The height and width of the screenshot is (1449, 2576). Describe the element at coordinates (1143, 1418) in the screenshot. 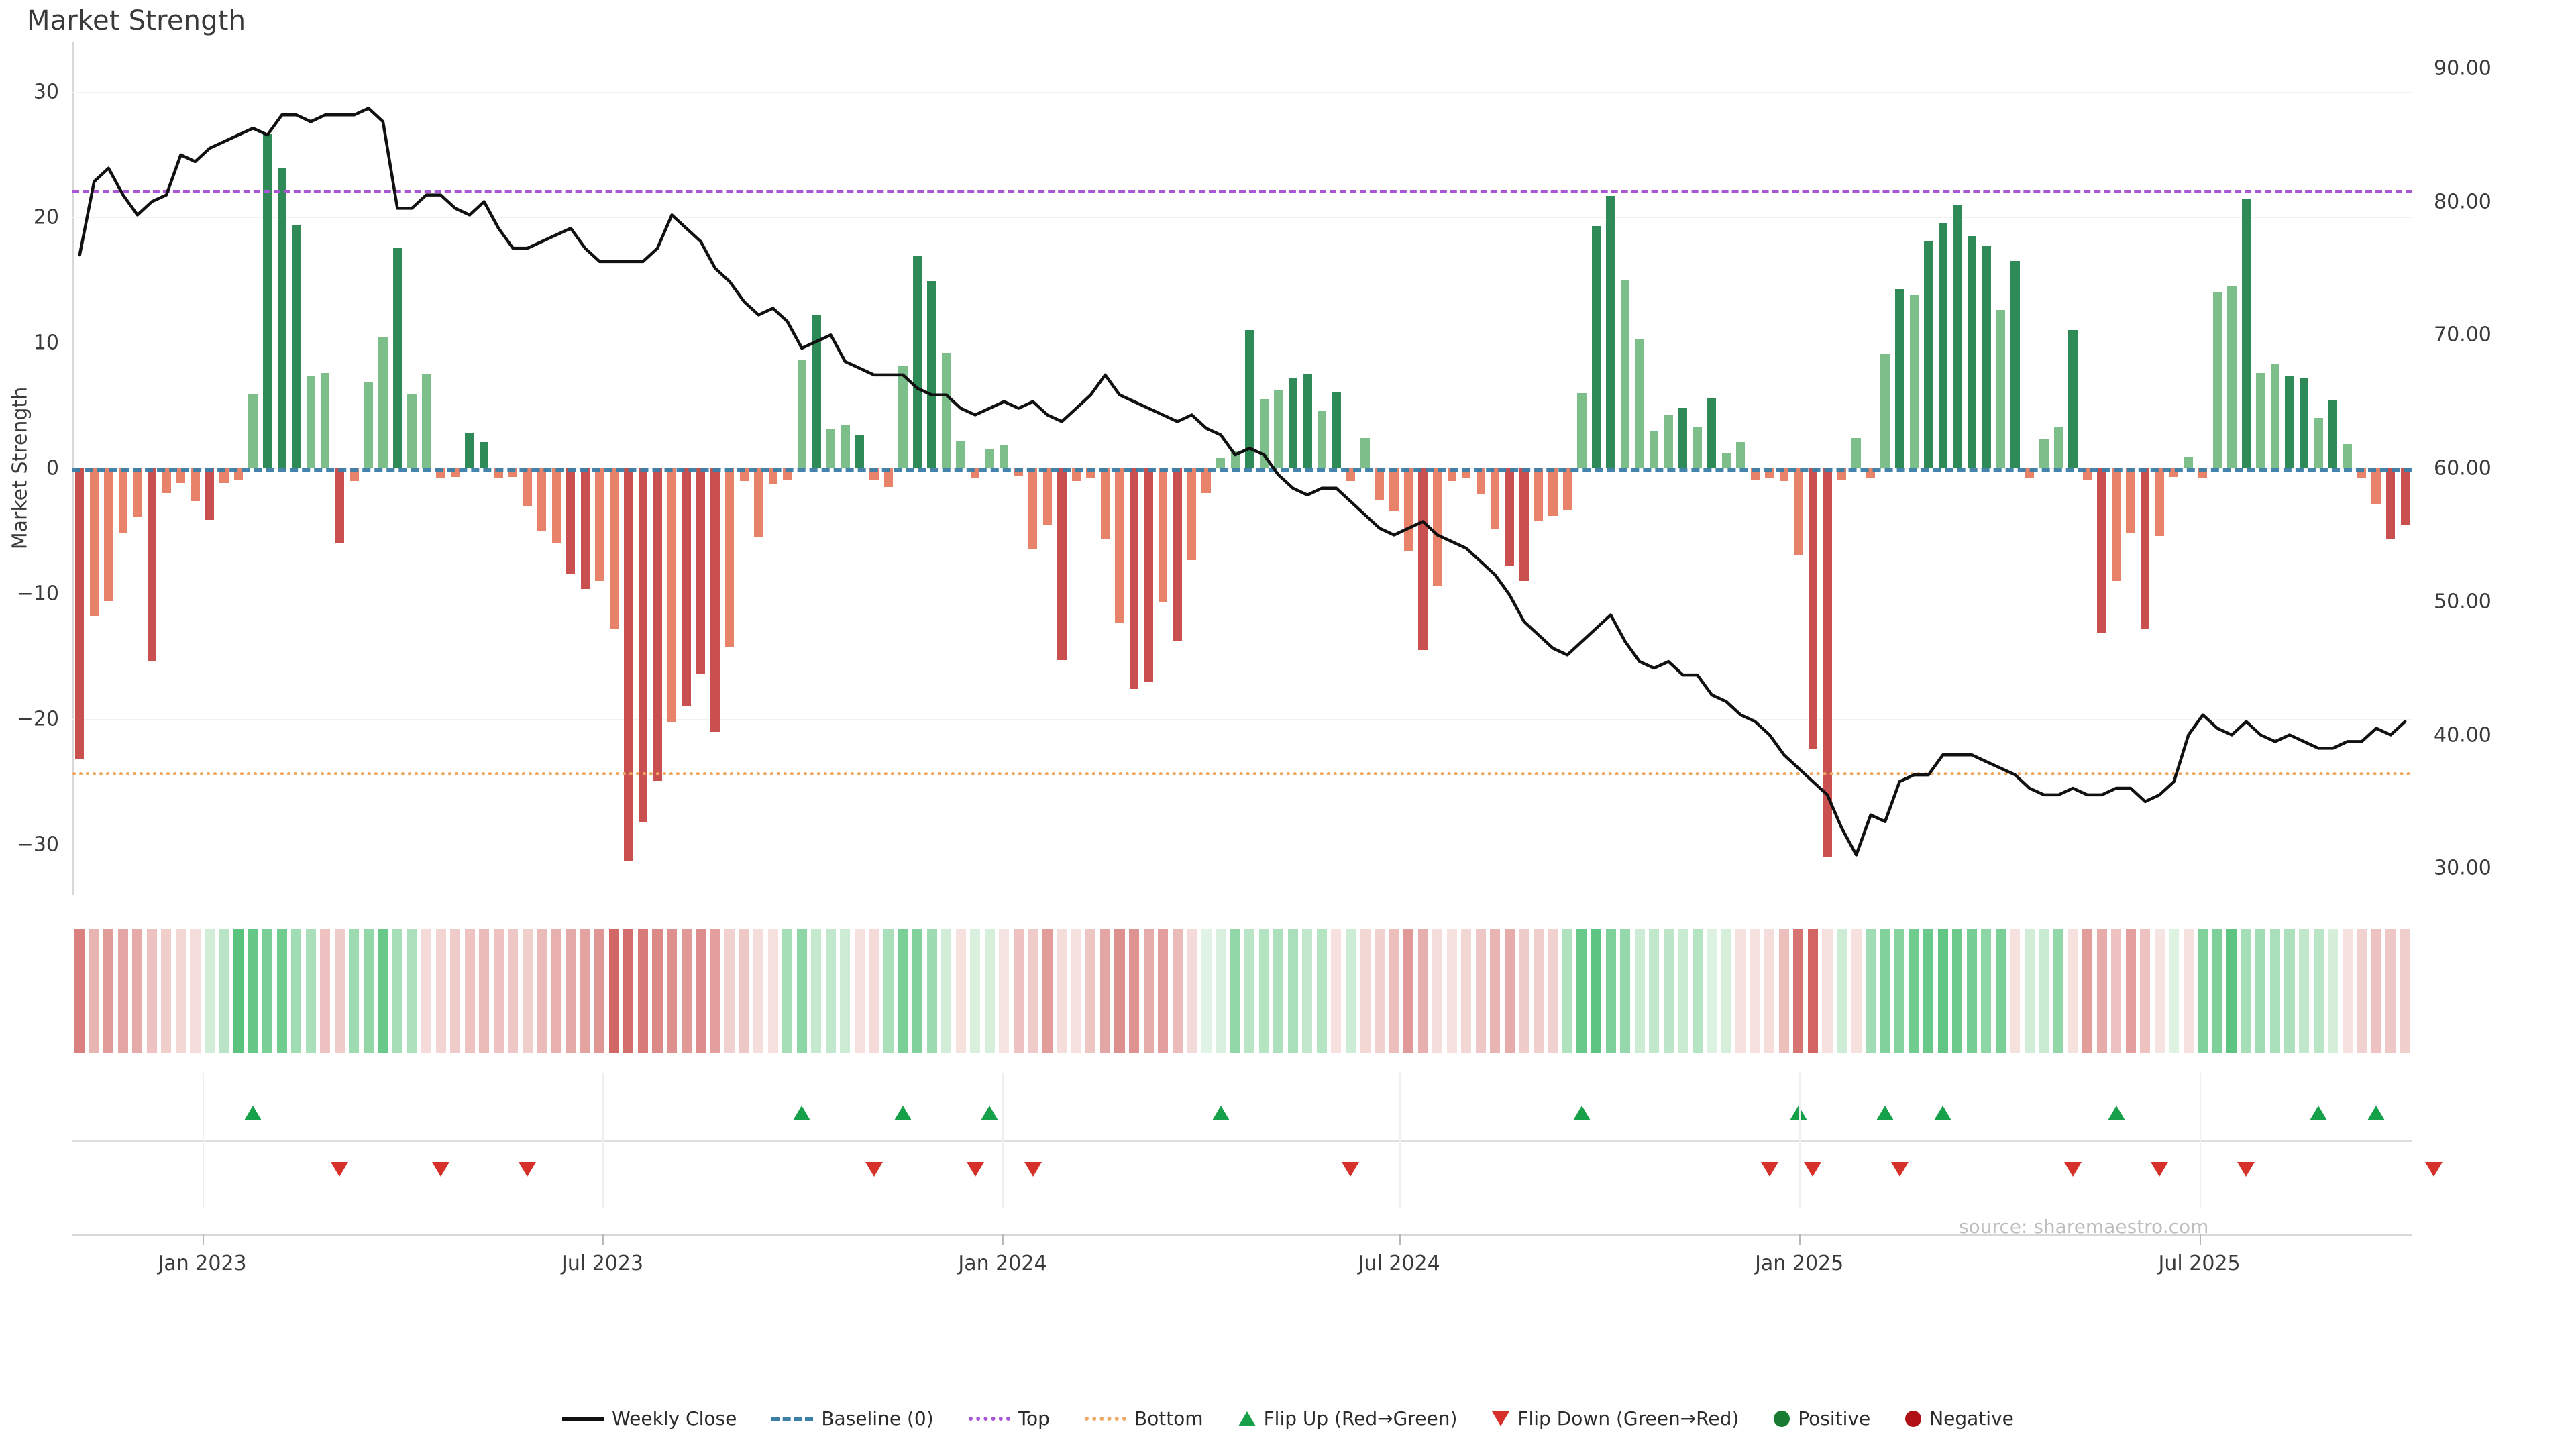

I see `legend-item: Bottom` at that location.